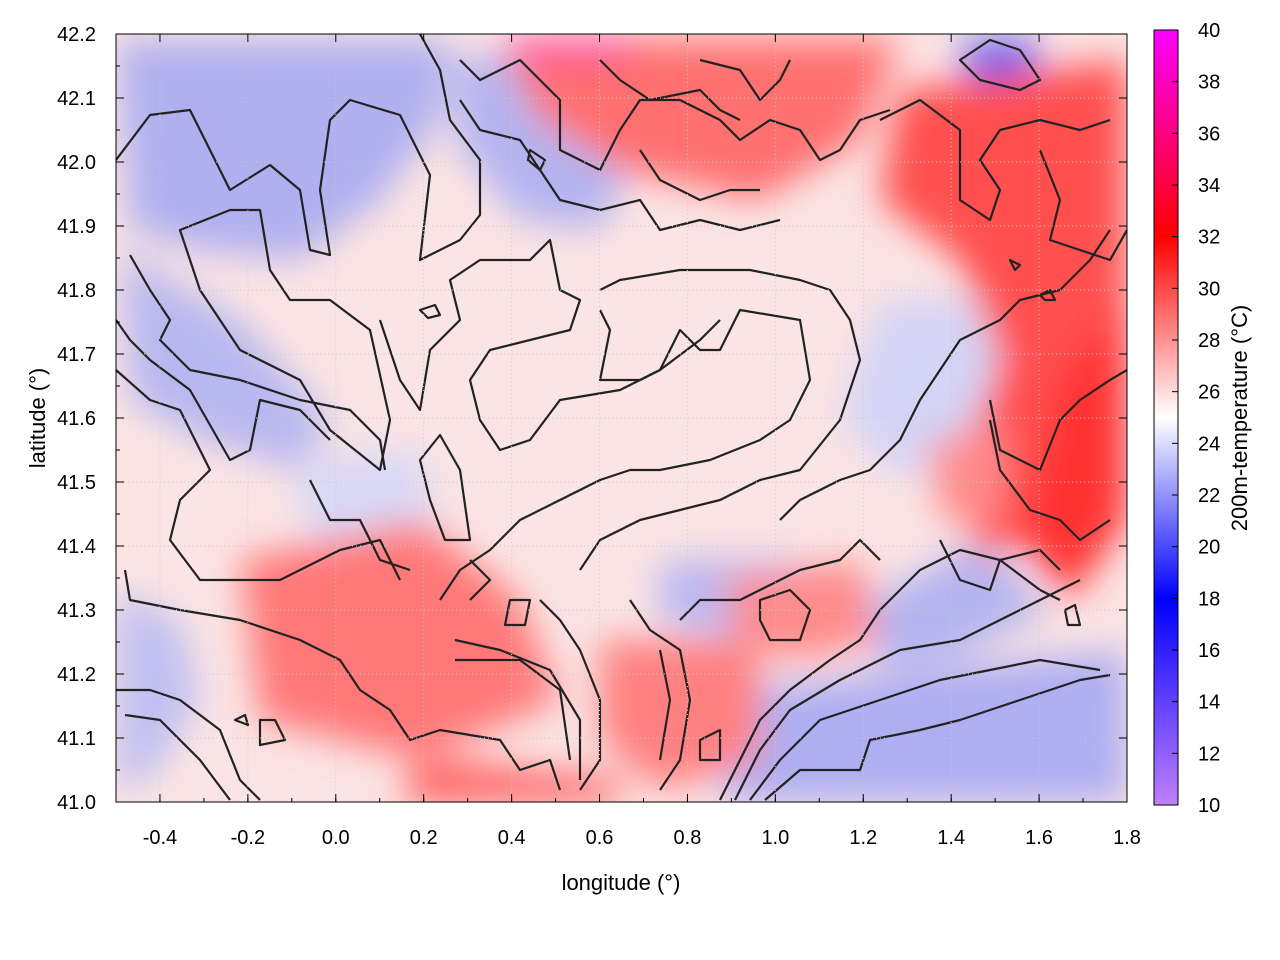 Image resolution: width=1280 pixels, height=960 pixels. What do you see at coordinates (1209, 444) in the screenshot?
I see `colorbar-tick-label: 24` at bounding box center [1209, 444].